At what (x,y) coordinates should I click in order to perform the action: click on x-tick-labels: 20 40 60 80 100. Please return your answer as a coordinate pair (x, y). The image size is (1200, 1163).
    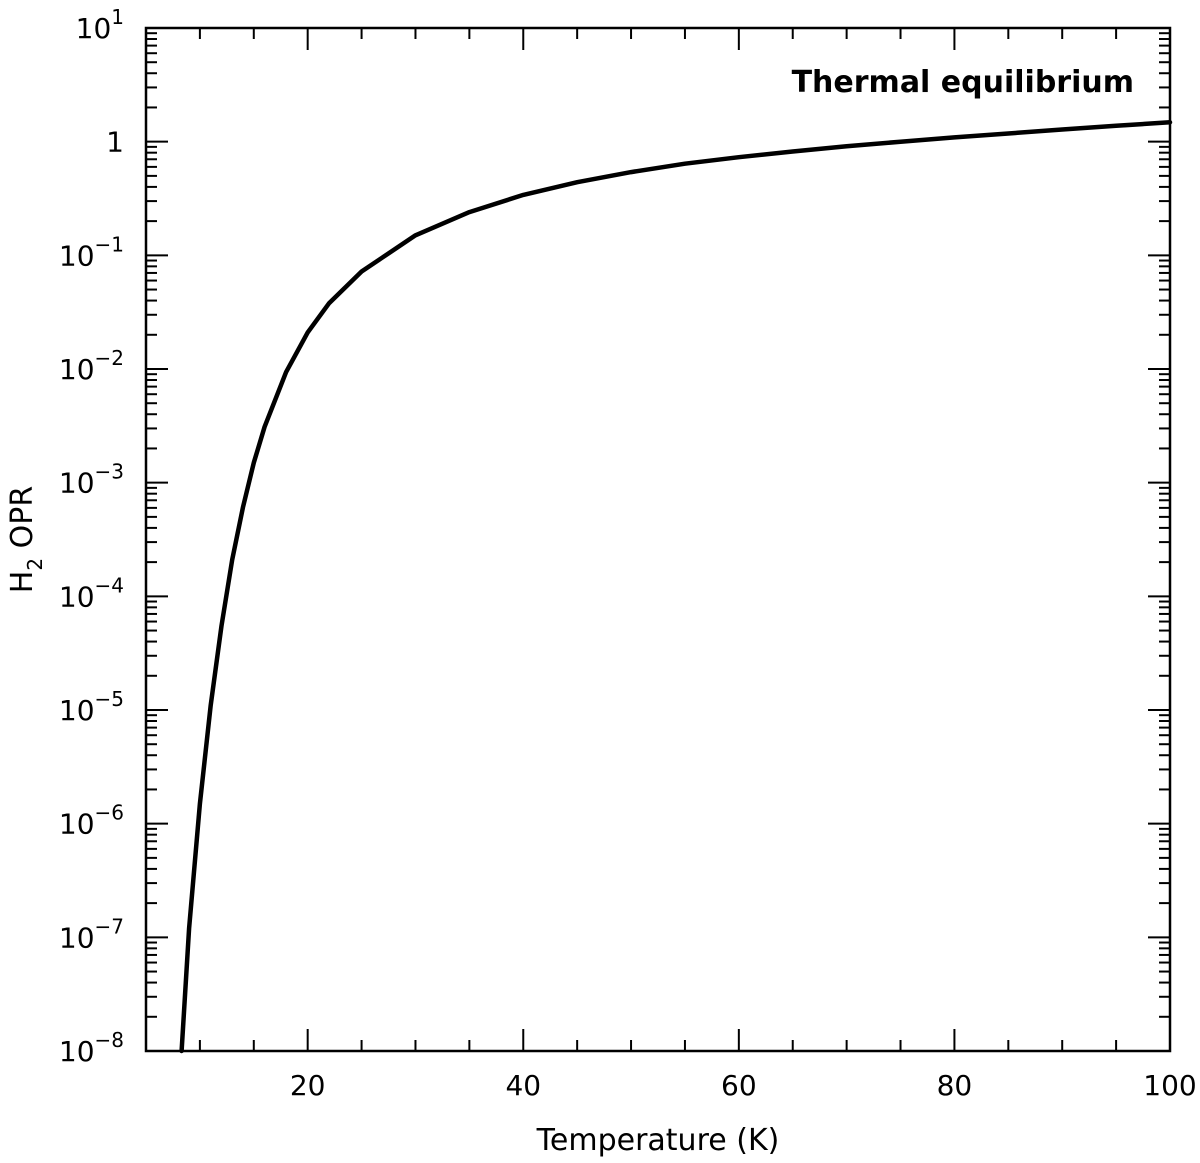
    Looking at the image, I should click on (743, 1085).